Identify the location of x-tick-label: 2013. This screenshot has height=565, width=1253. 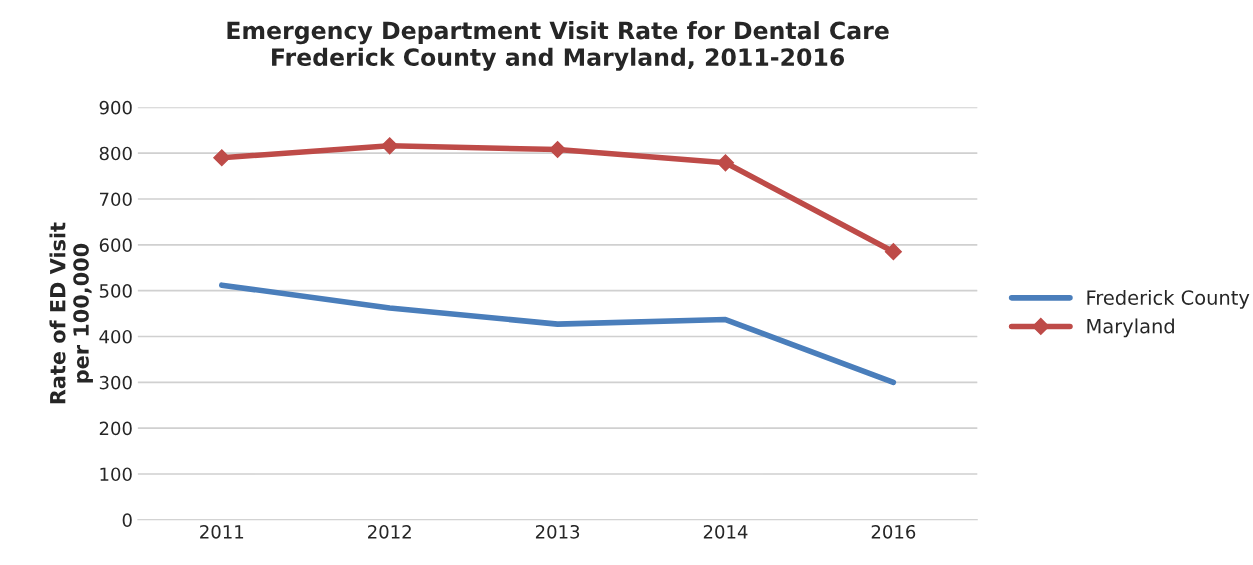
(557, 531).